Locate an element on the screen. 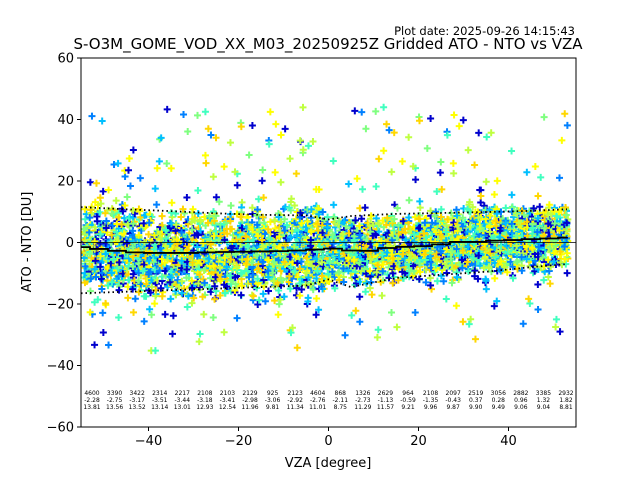  bin-stat-std: 11.34 is located at coordinates (295, 407).